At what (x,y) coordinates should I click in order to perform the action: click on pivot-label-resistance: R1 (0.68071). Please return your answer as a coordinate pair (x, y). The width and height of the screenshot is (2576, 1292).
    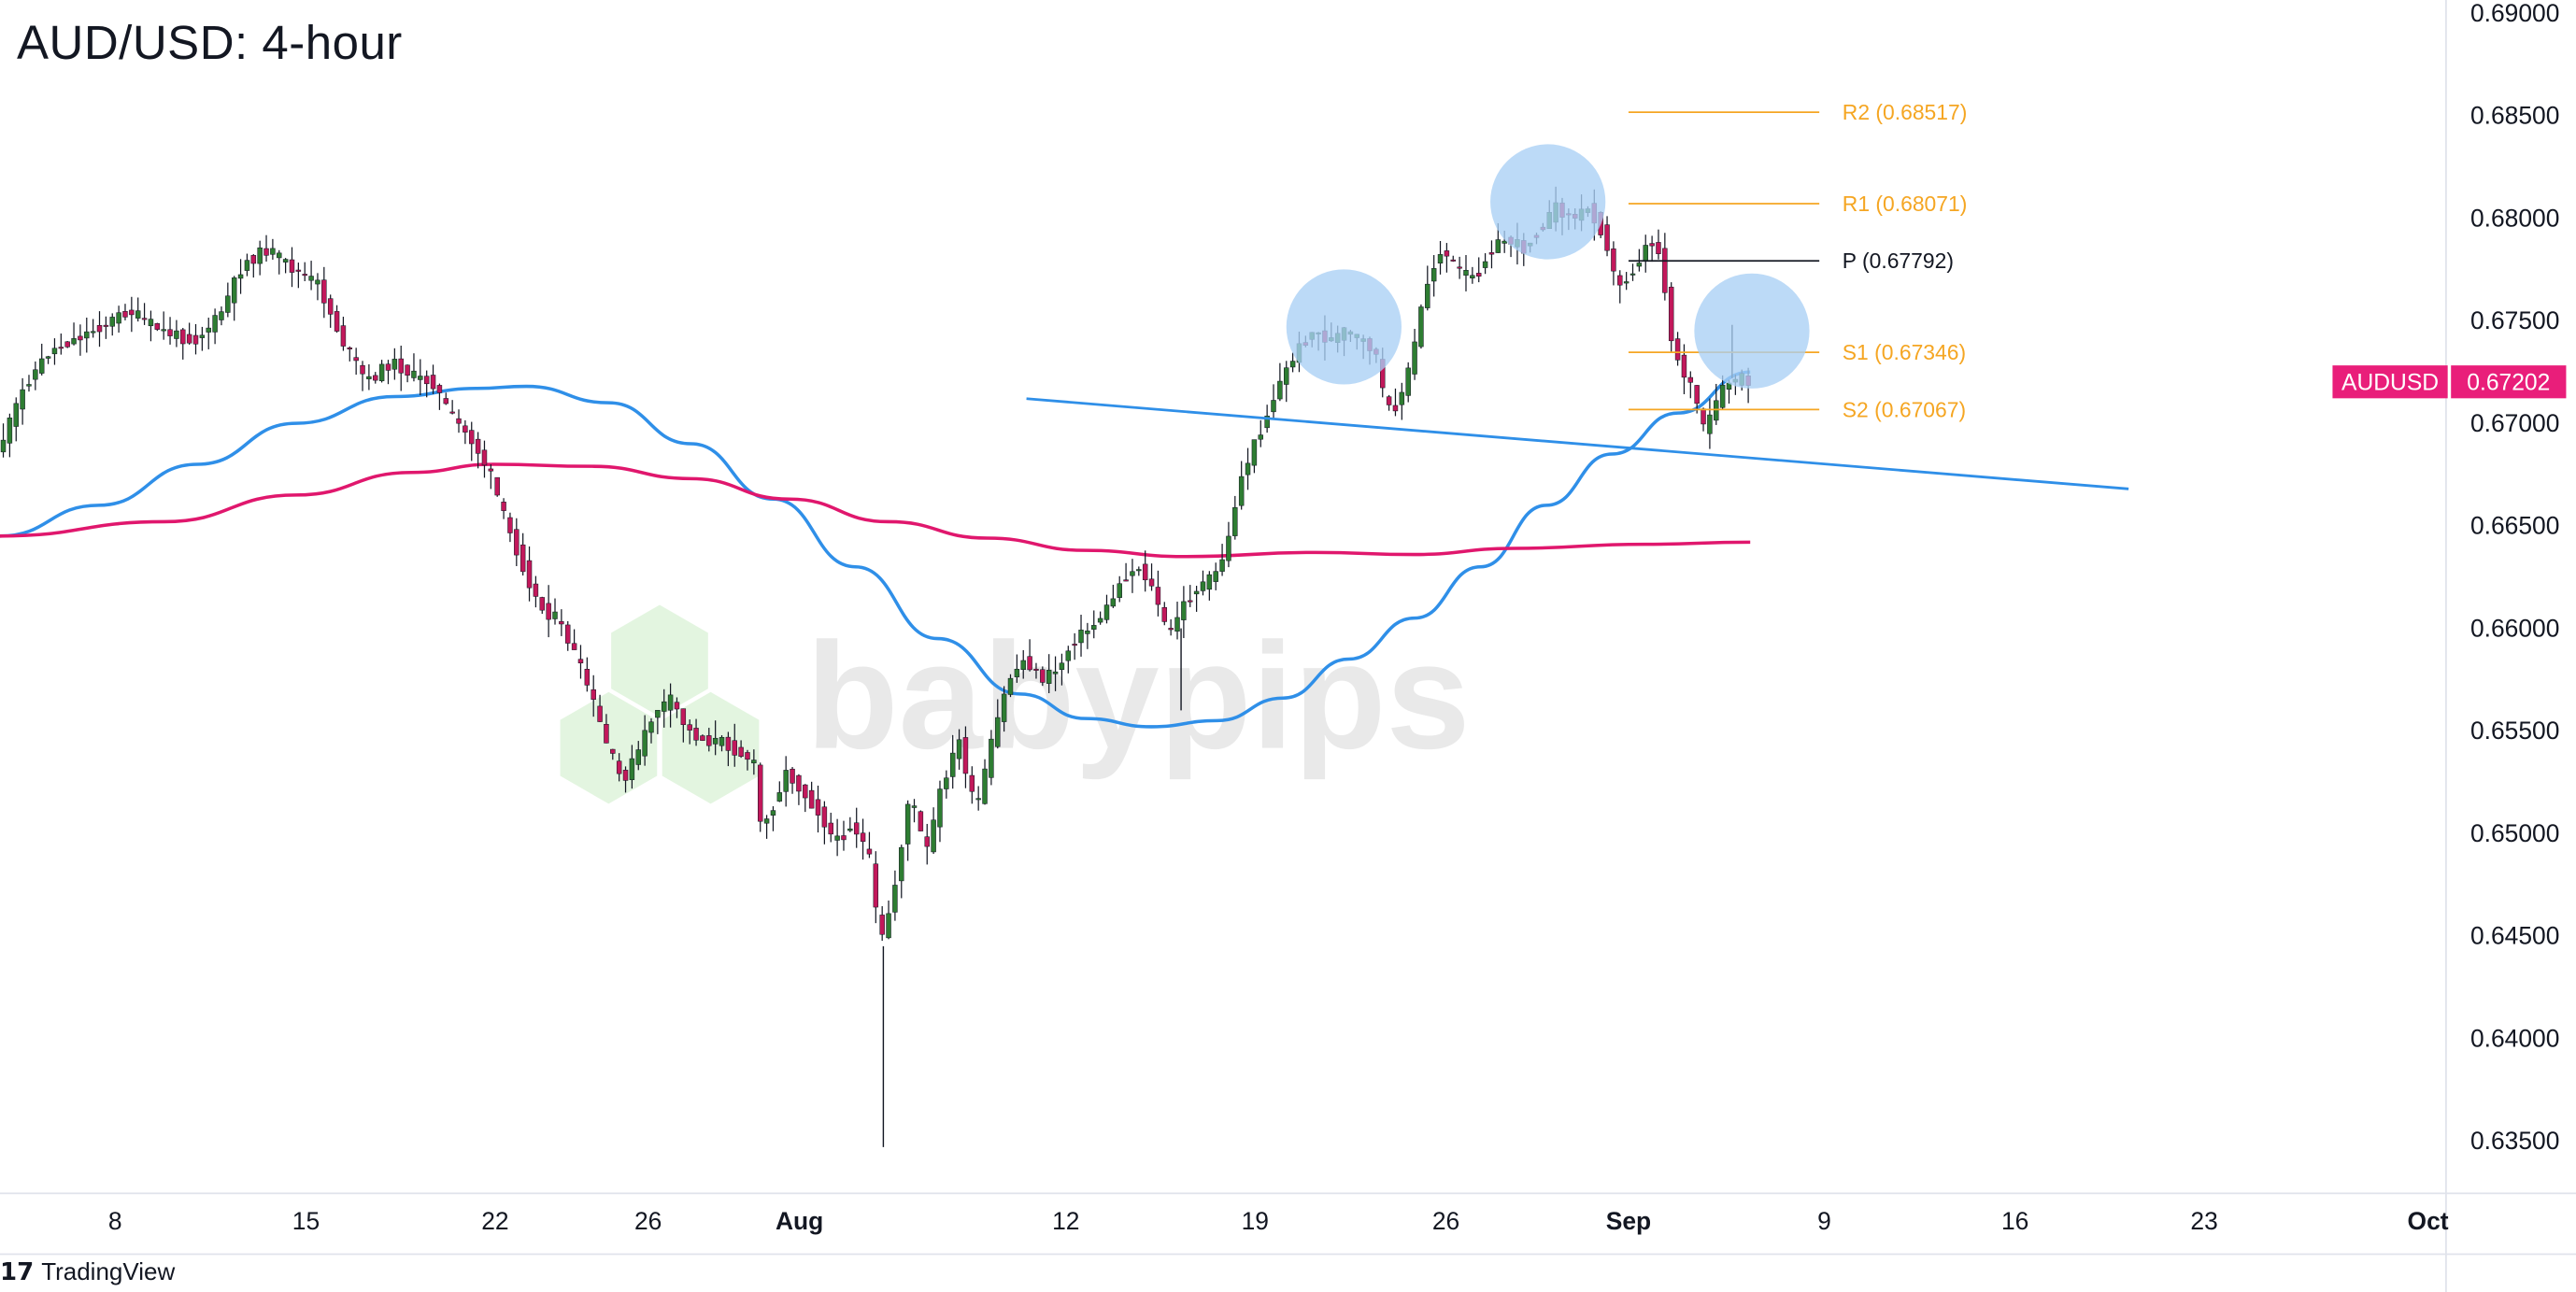
    Looking at the image, I should click on (1905, 204).